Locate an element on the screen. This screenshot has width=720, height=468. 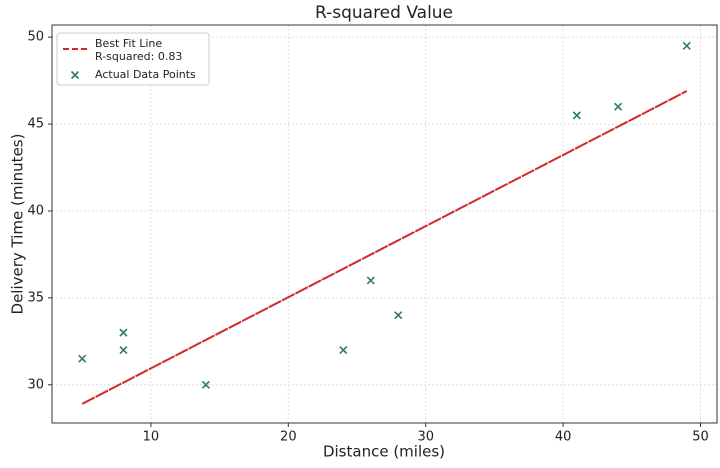
x-axis-label: Distance (miles) is located at coordinates (384, 452).